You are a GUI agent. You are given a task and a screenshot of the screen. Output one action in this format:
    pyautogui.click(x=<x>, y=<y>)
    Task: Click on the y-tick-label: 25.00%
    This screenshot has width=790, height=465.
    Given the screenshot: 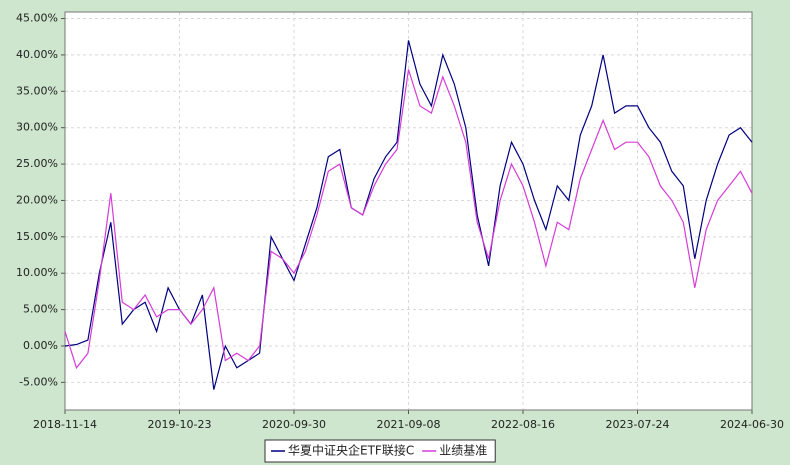 What is the action you would take?
    pyautogui.click(x=37, y=163)
    